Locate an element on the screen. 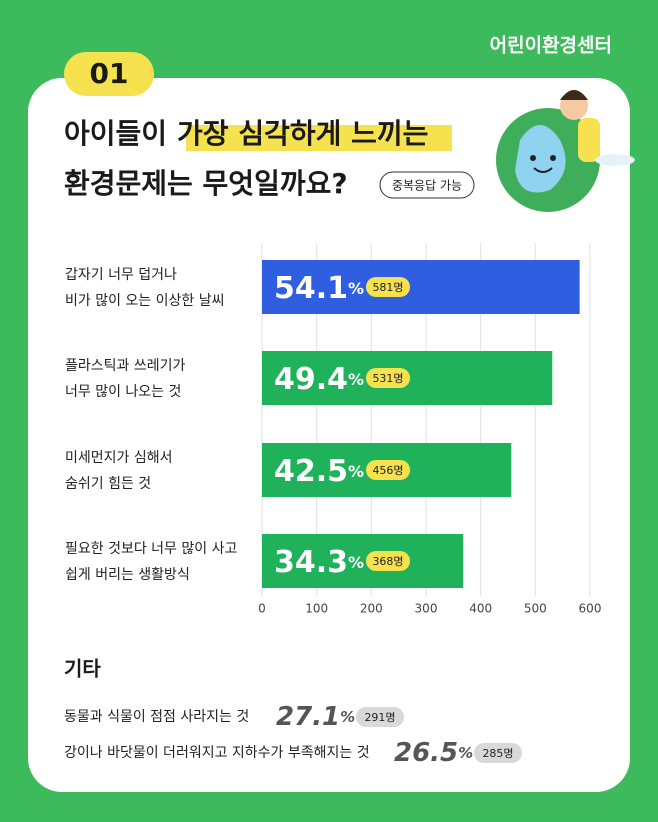 The width and height of the screenshot is (658, 822). percent-label: 49.4% is located at coordinates (319, 379).